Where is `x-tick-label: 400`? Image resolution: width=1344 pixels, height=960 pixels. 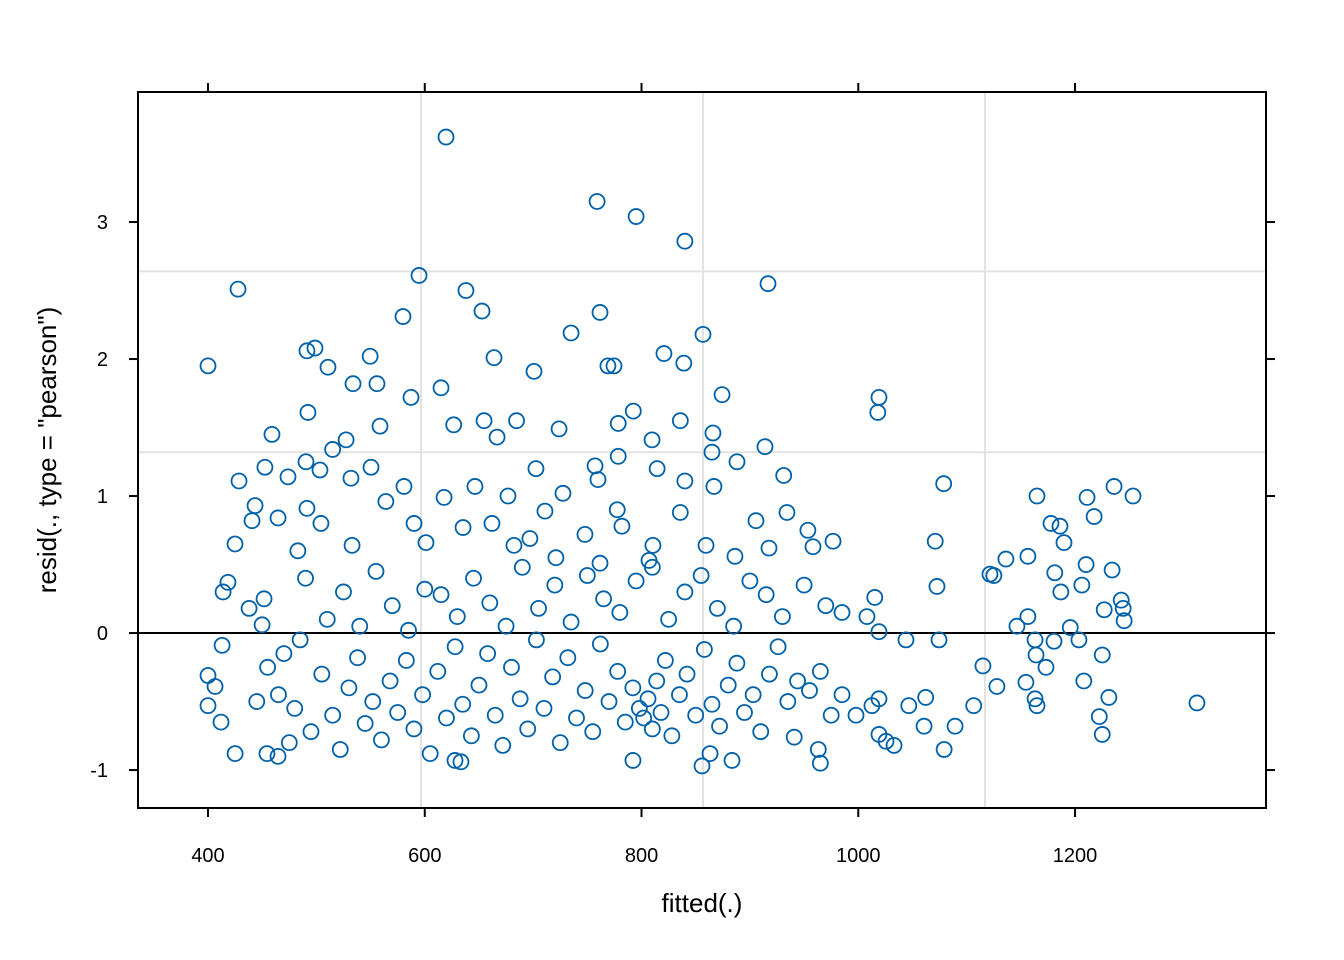 x-tick-label: 400 is located at coordinates (207, 856).